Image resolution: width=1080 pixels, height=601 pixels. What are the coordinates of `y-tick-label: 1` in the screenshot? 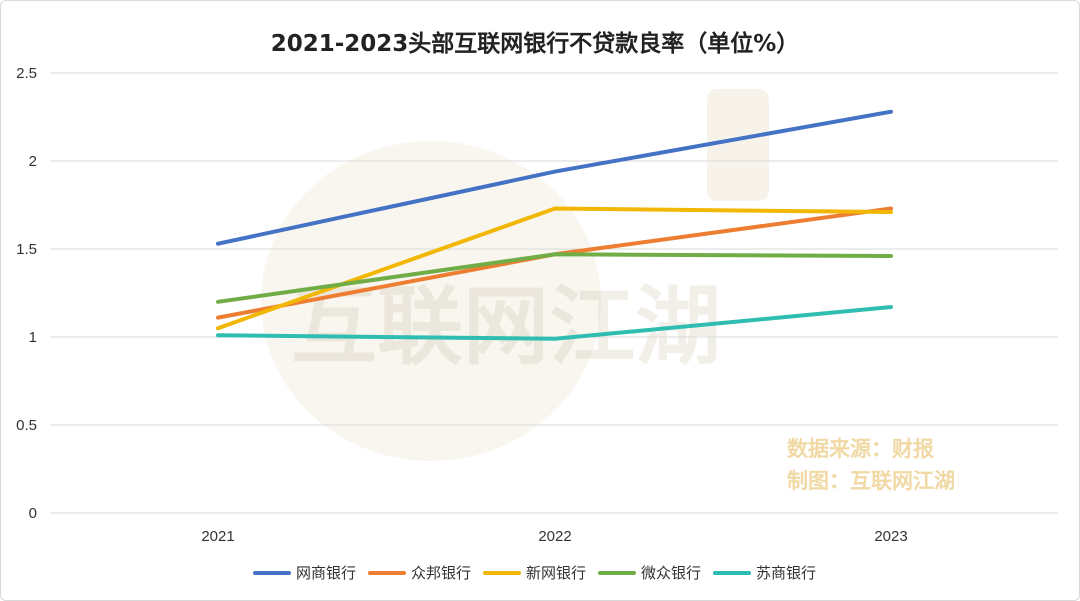 It's located at (33, 337).